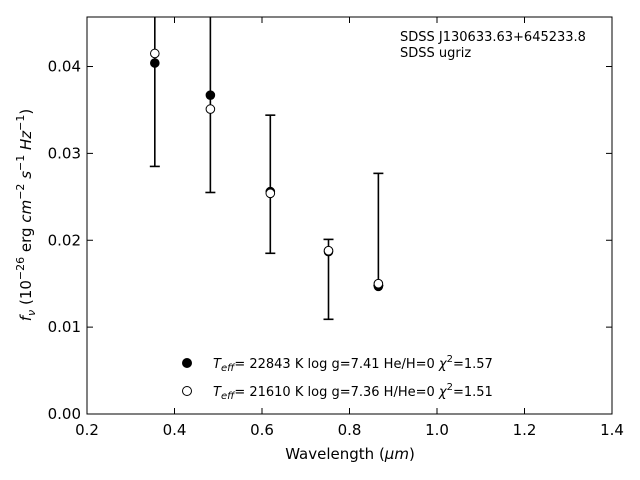  Describe the element at coordinates (437, 430) in the screenshot. I see `x-tick-label: 1.0` at that location.